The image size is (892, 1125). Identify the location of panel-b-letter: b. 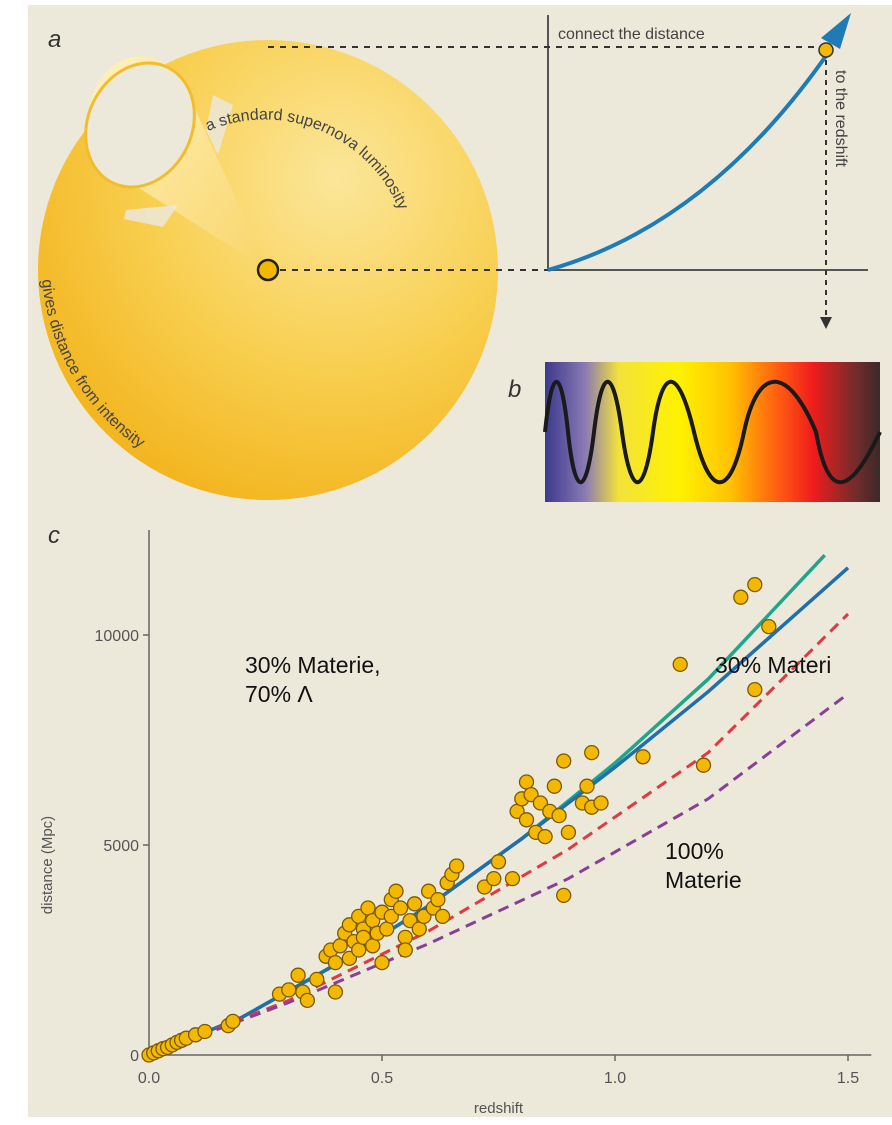
(514, 389).